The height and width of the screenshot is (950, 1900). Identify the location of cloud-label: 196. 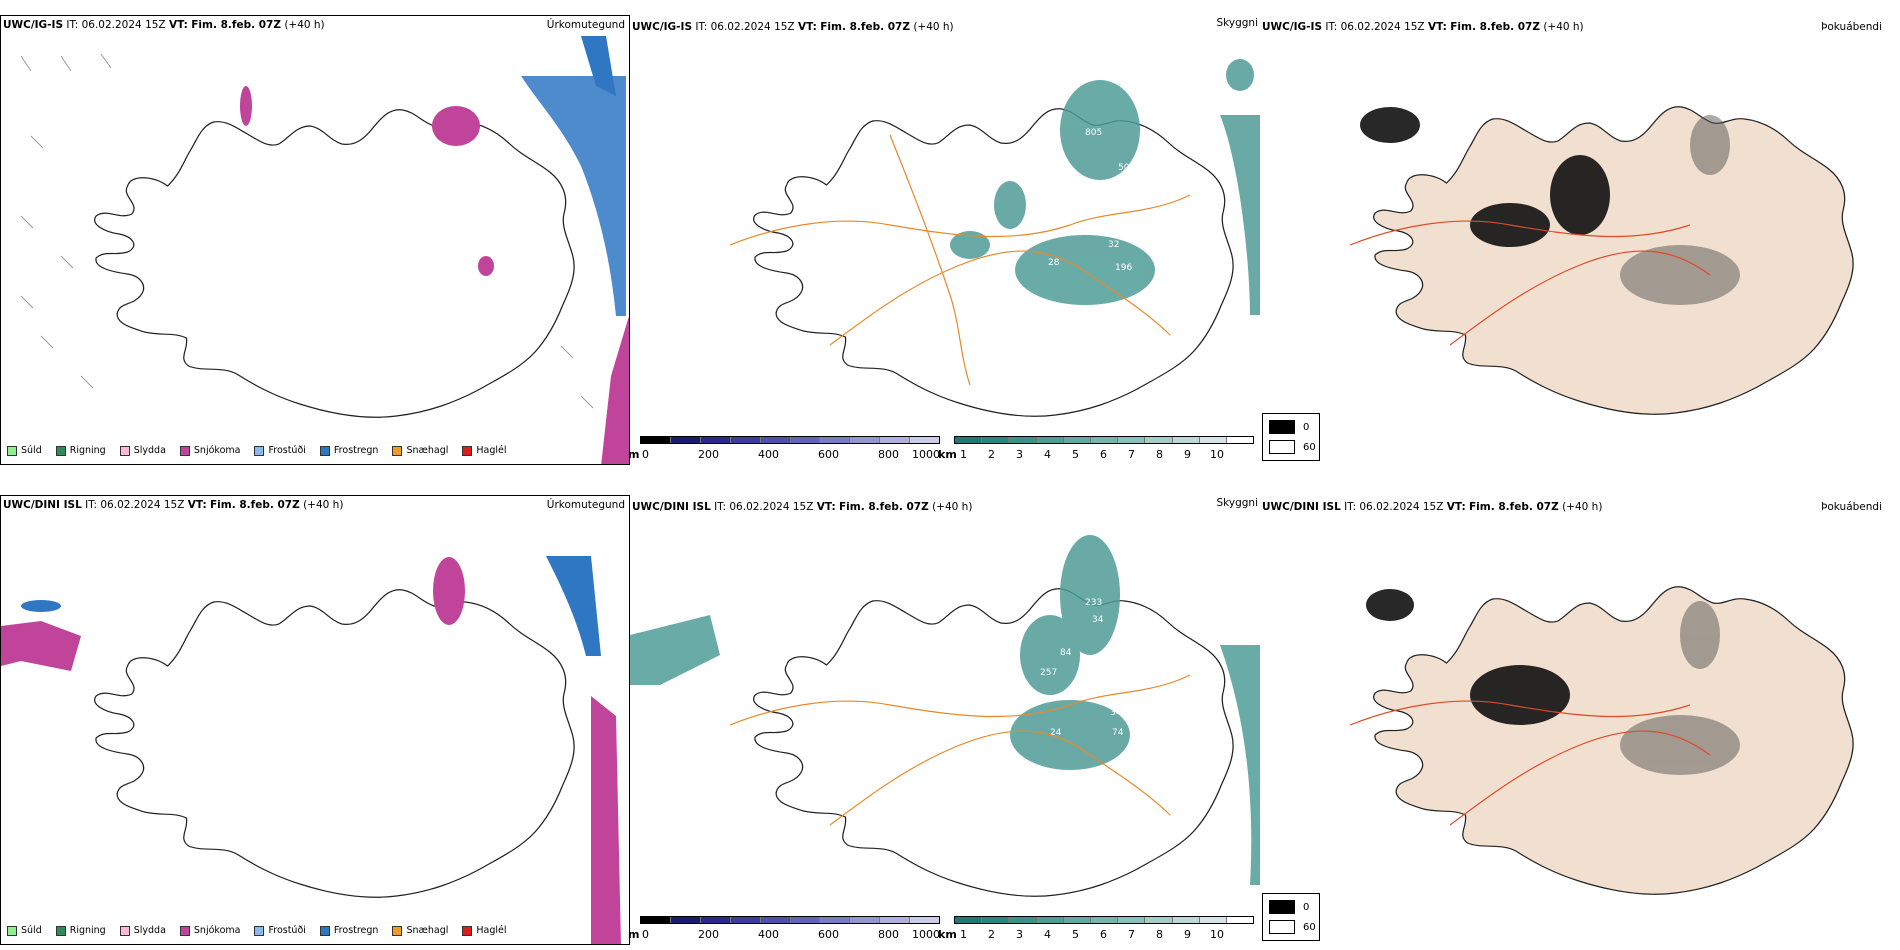
(1123, 268).